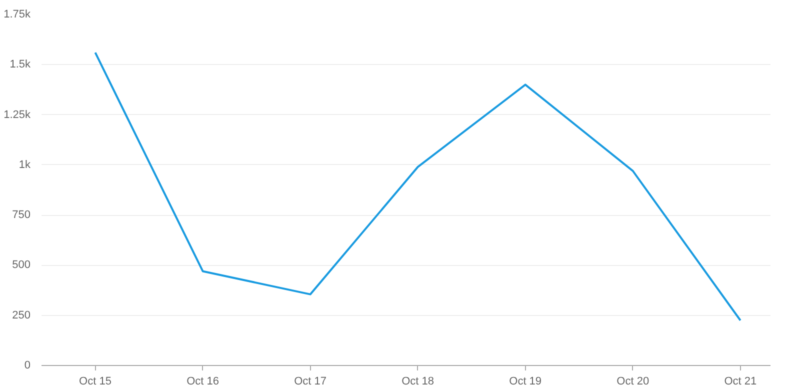  What do you see at coordinates (418, 382) in the screenshot?
I see `x-tick-label: Oct 18` at bounding box center [418, 382].